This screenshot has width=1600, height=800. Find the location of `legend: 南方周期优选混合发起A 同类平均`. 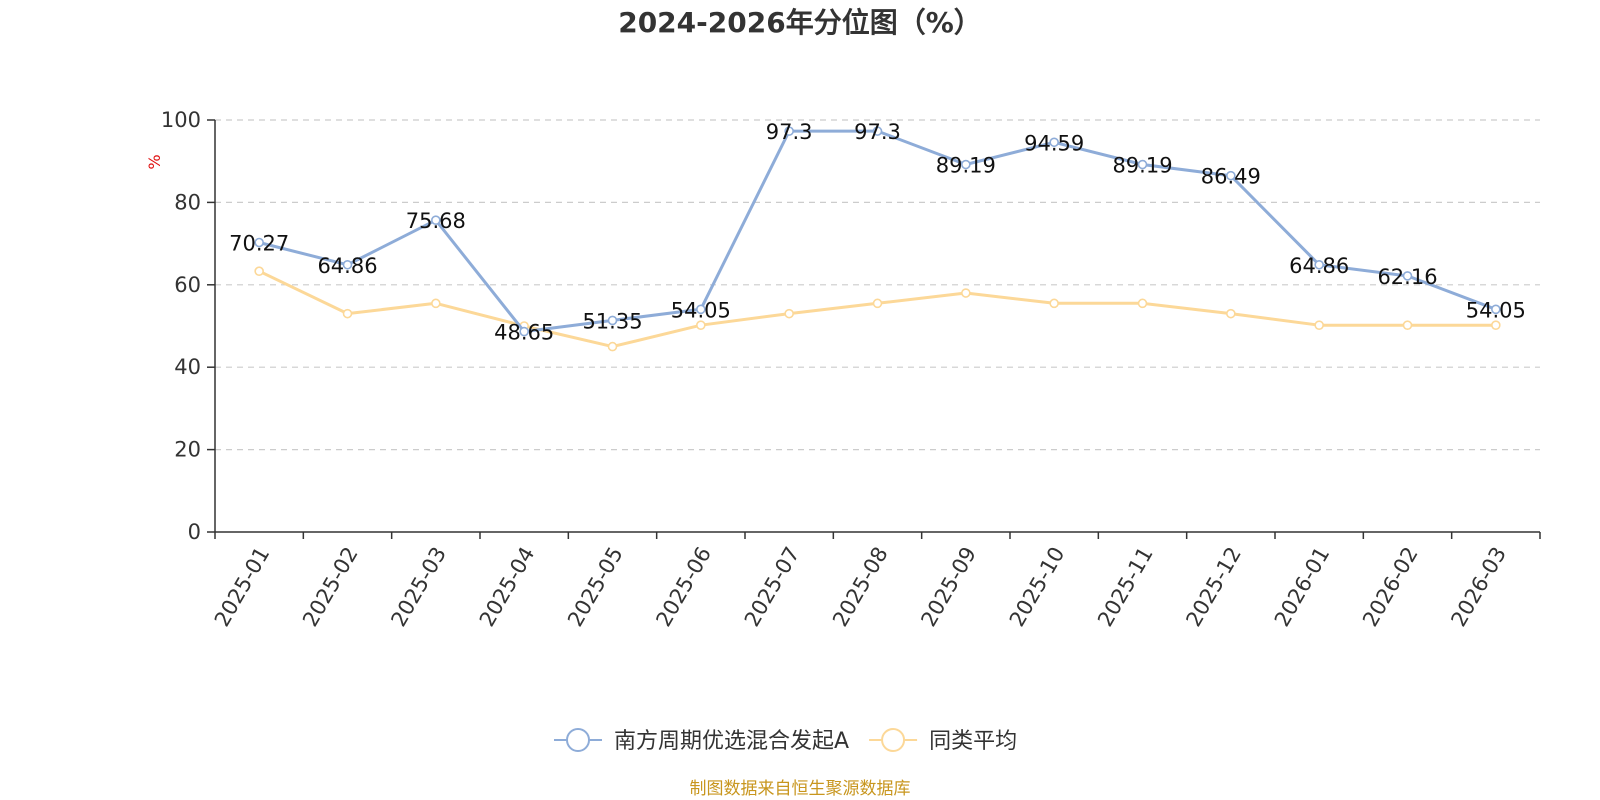

legend: 南方周期优选混合发起A 同类平均 is located at coordinates (785, 741).